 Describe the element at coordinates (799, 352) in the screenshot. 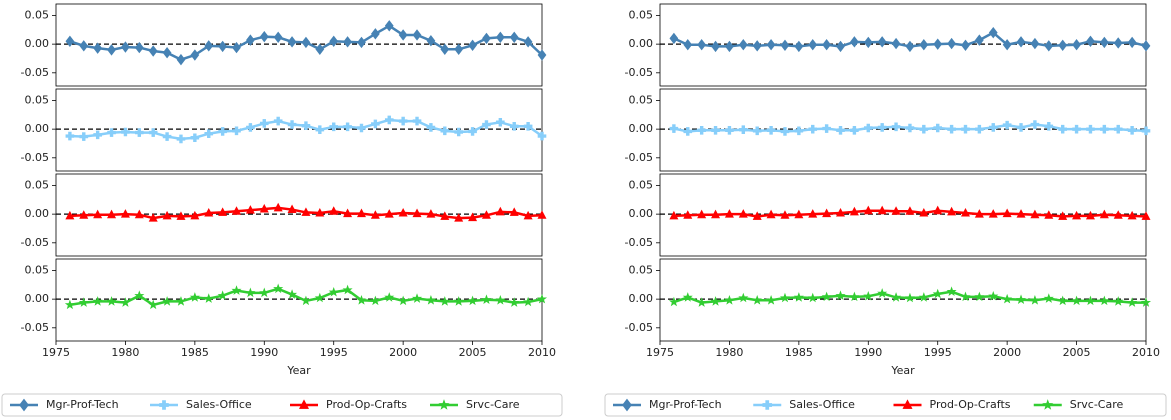

I see `x-tick-label: 1985` at that location.